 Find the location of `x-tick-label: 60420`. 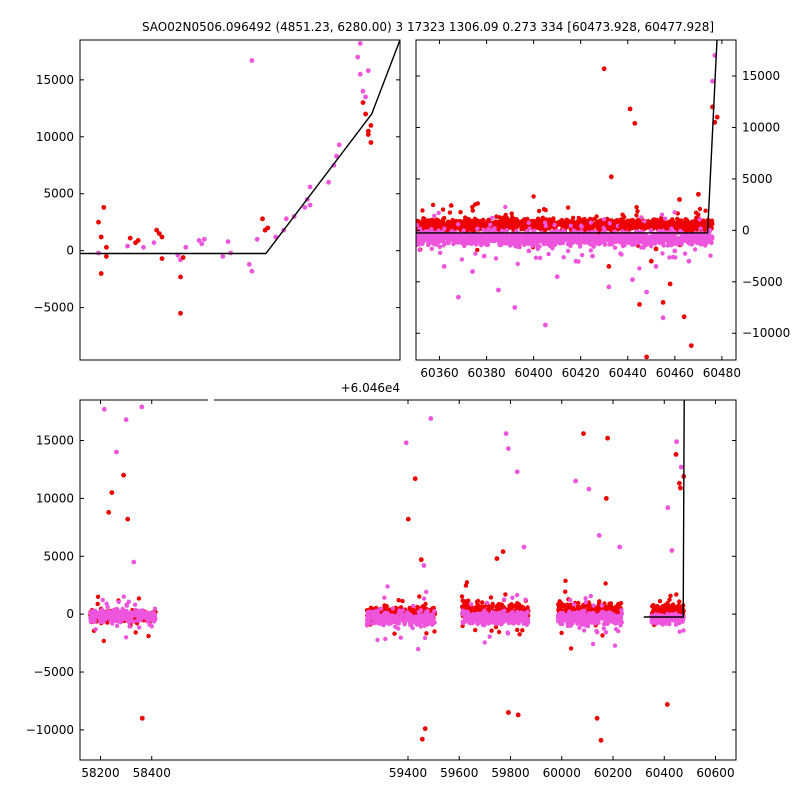

x-tick-label: 60420 is located at coordinates (581, 373).